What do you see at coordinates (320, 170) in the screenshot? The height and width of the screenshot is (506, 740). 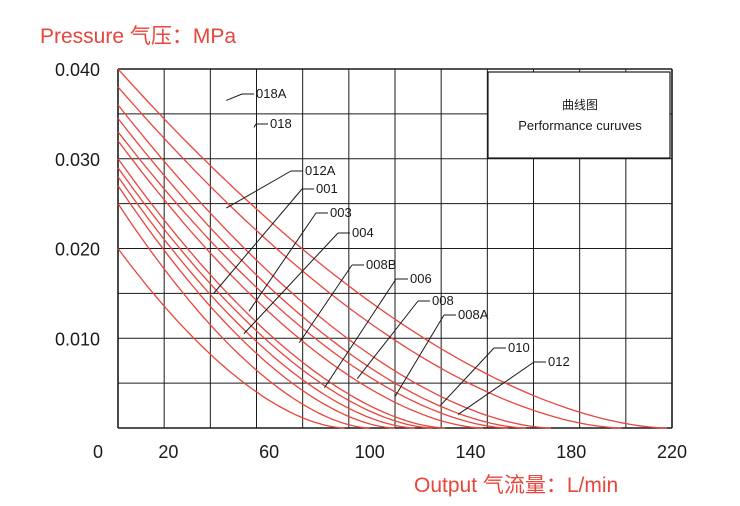 I see `curve-label-012A: 012A` at bounding box center [320, 170].